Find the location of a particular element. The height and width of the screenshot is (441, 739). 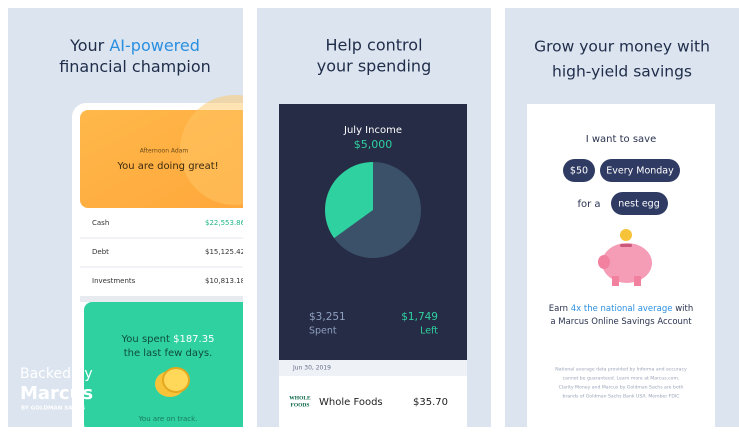

gap is located at coordinates (161, 299).